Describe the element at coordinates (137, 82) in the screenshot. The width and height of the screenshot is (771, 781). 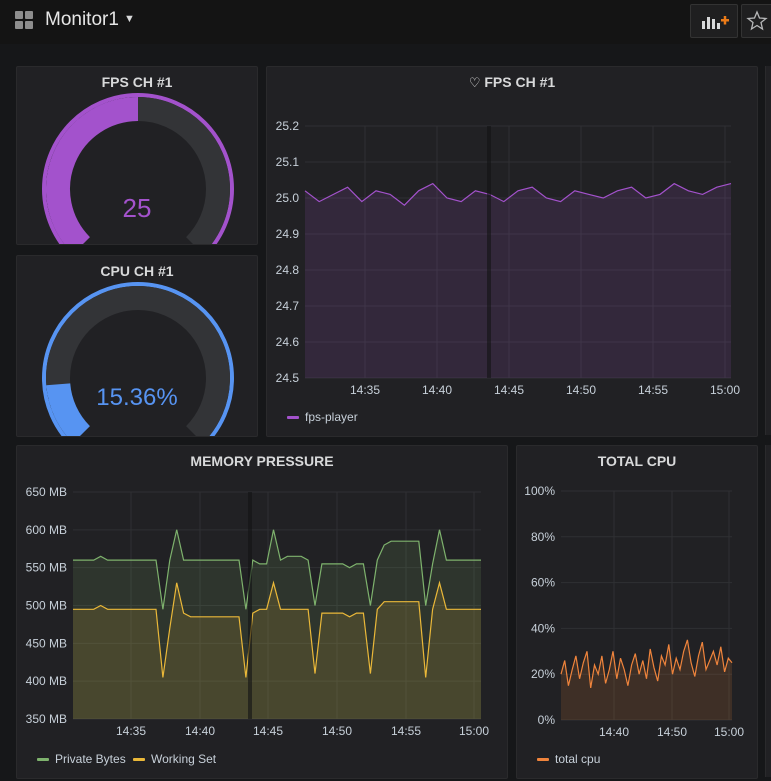
I see `panel-title: FPS CH #1` at that location.